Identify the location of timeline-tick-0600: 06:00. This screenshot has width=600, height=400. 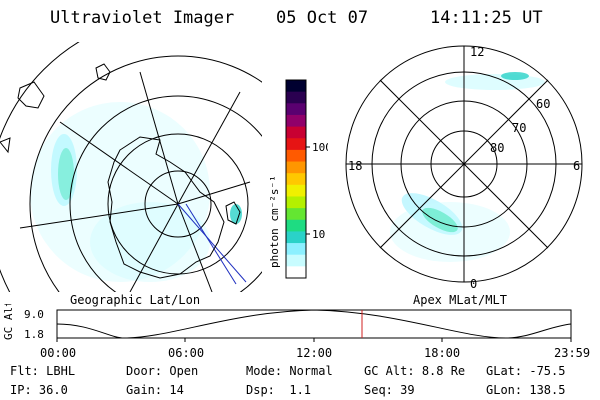
(186, 353).